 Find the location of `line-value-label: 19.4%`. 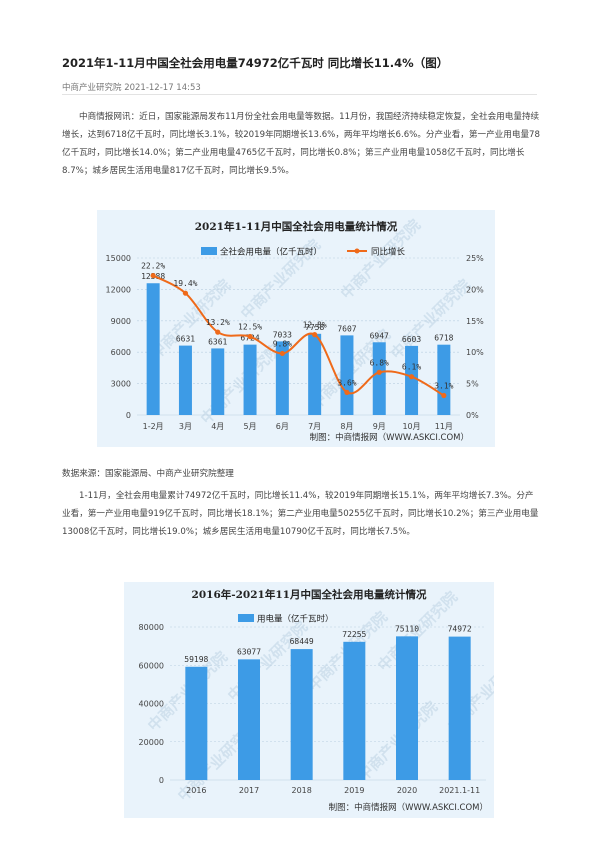

line-value-label: 19.4% is located at coordinates (185, 283).